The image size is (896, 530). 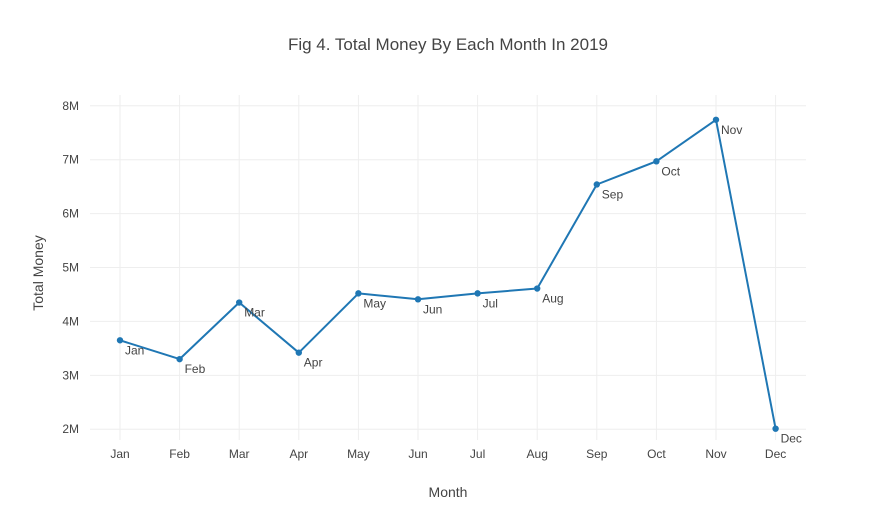 What do you see at coordinates (731, 130) in the screenshot?
I see `data-point-label: Nov` at bounding box center [731, 130].